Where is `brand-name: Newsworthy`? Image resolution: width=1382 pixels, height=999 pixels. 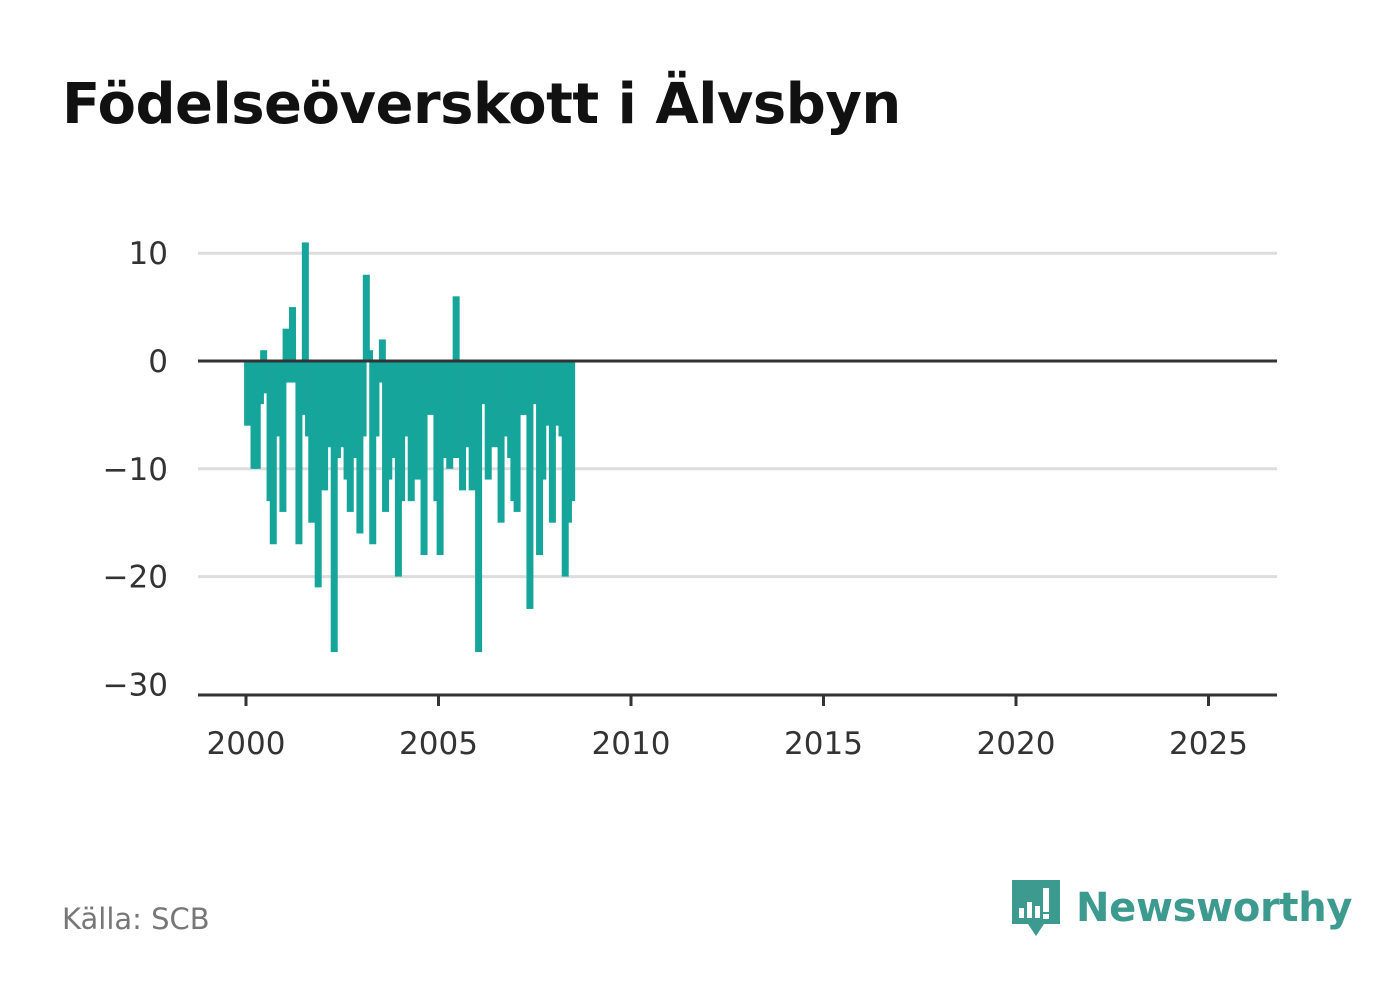 brand-name: Newsworthy is located at coordinates (1214, 908).